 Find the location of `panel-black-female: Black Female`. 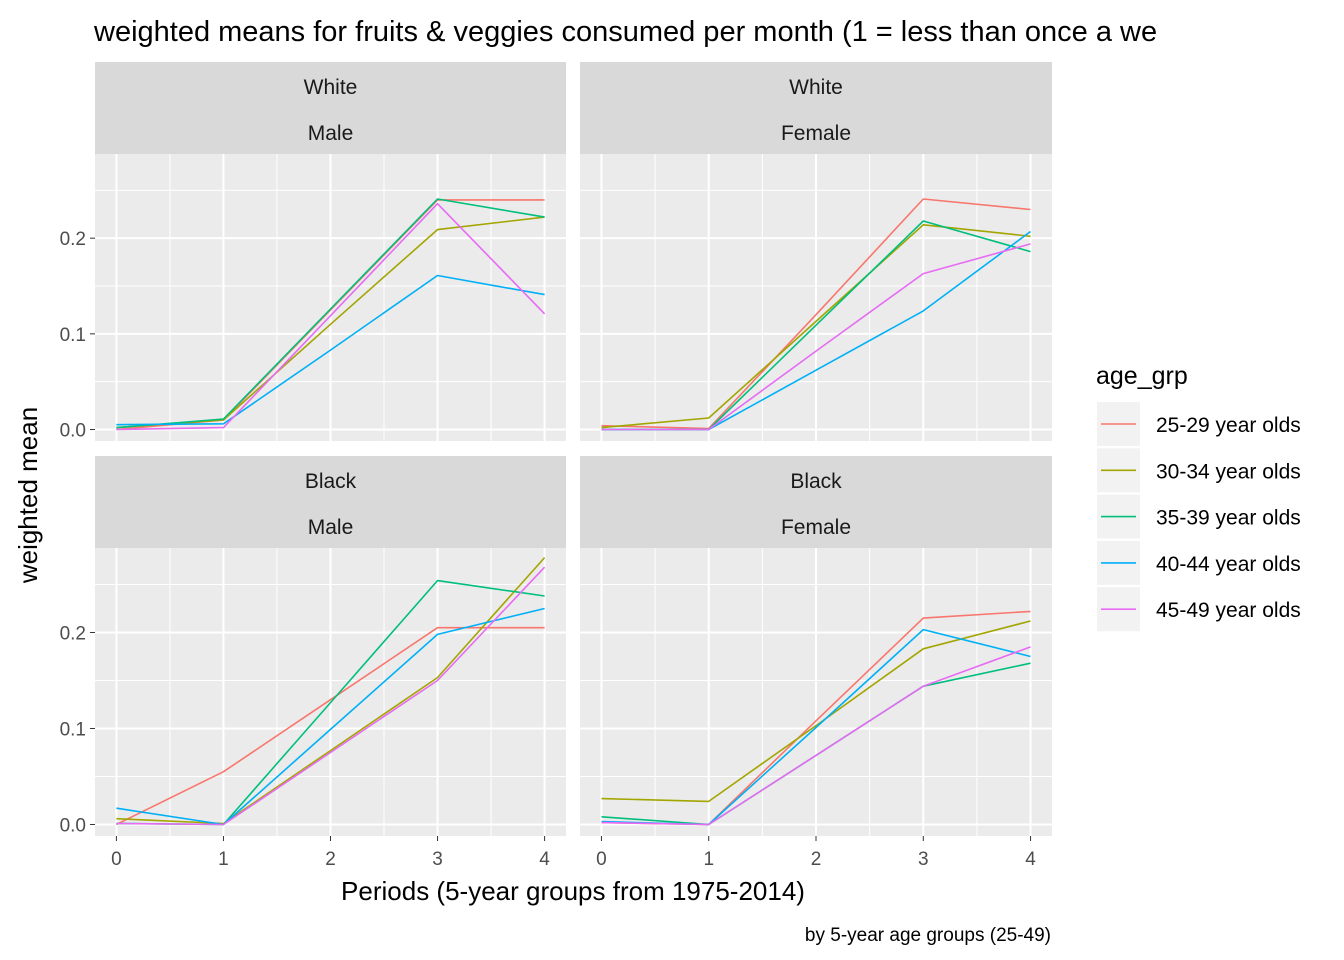

panel-black-female: Black Female is located at coordinates (816, 646).